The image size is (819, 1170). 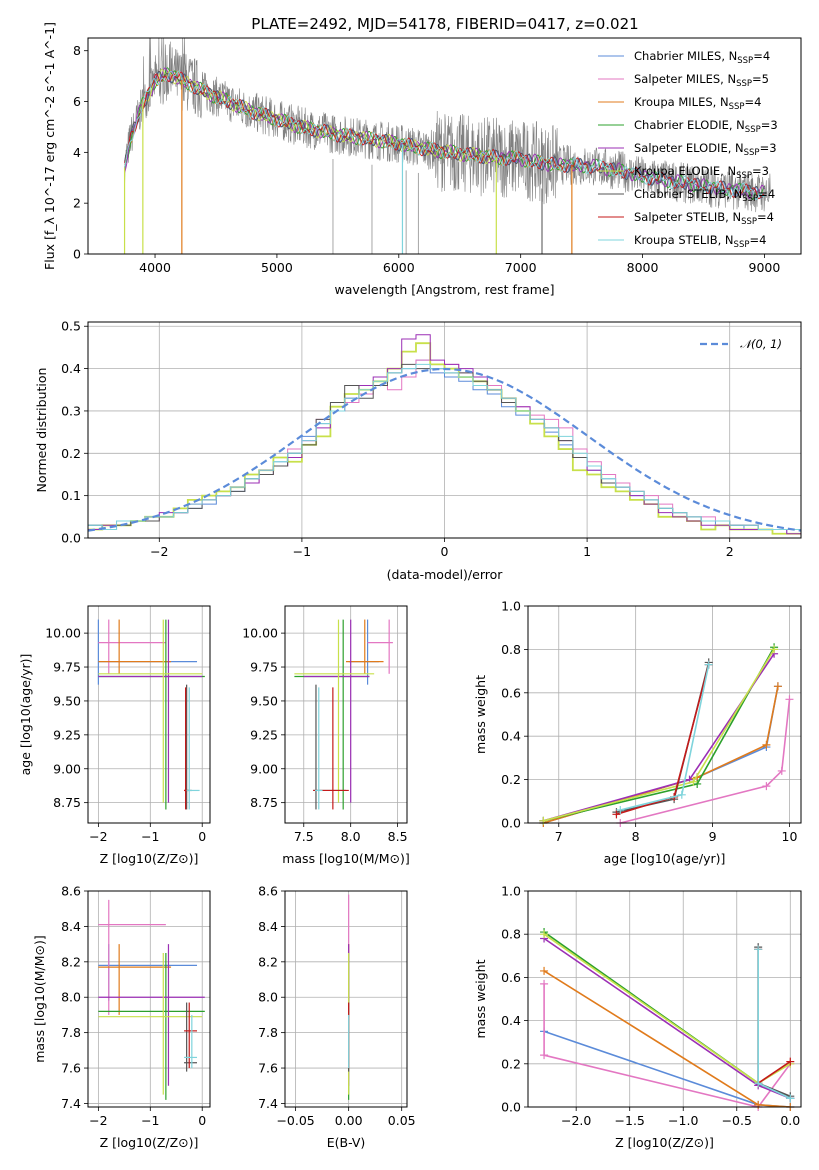 I want to click on legend-model-name: Salpeter STELIB, so click(x=679, y=217).